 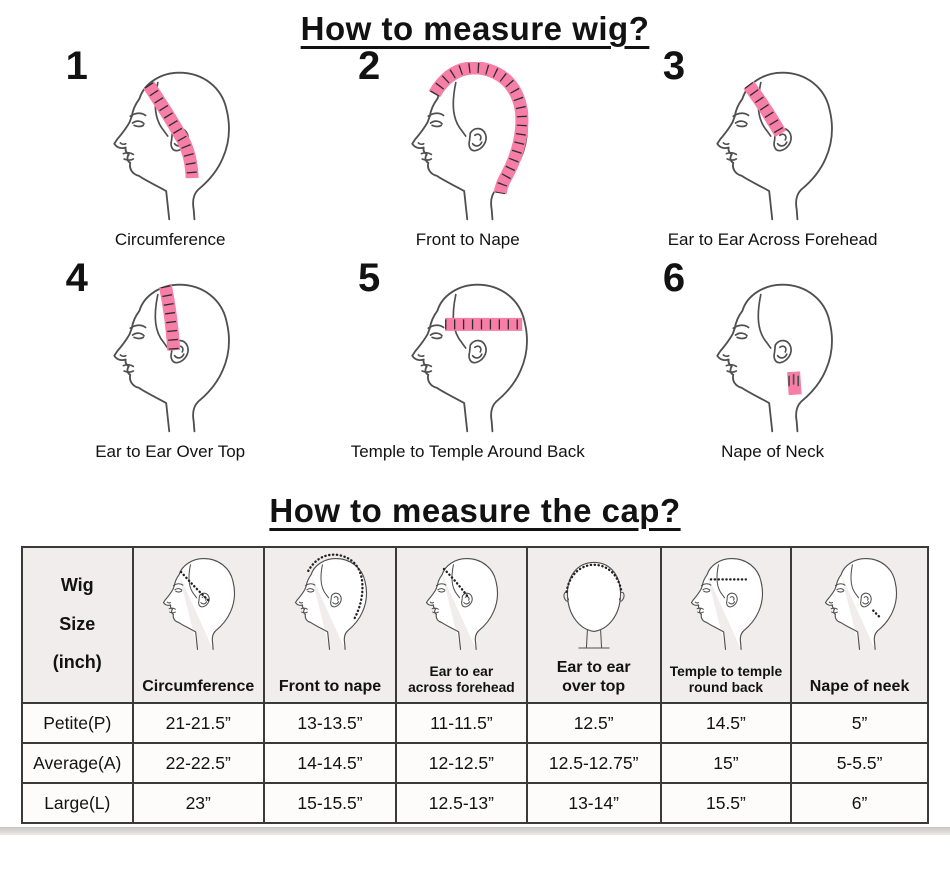 What do you see at coordinates (674, 66) in the screenshot?
I see `step-number: 3` at bounding box center [674, 66].